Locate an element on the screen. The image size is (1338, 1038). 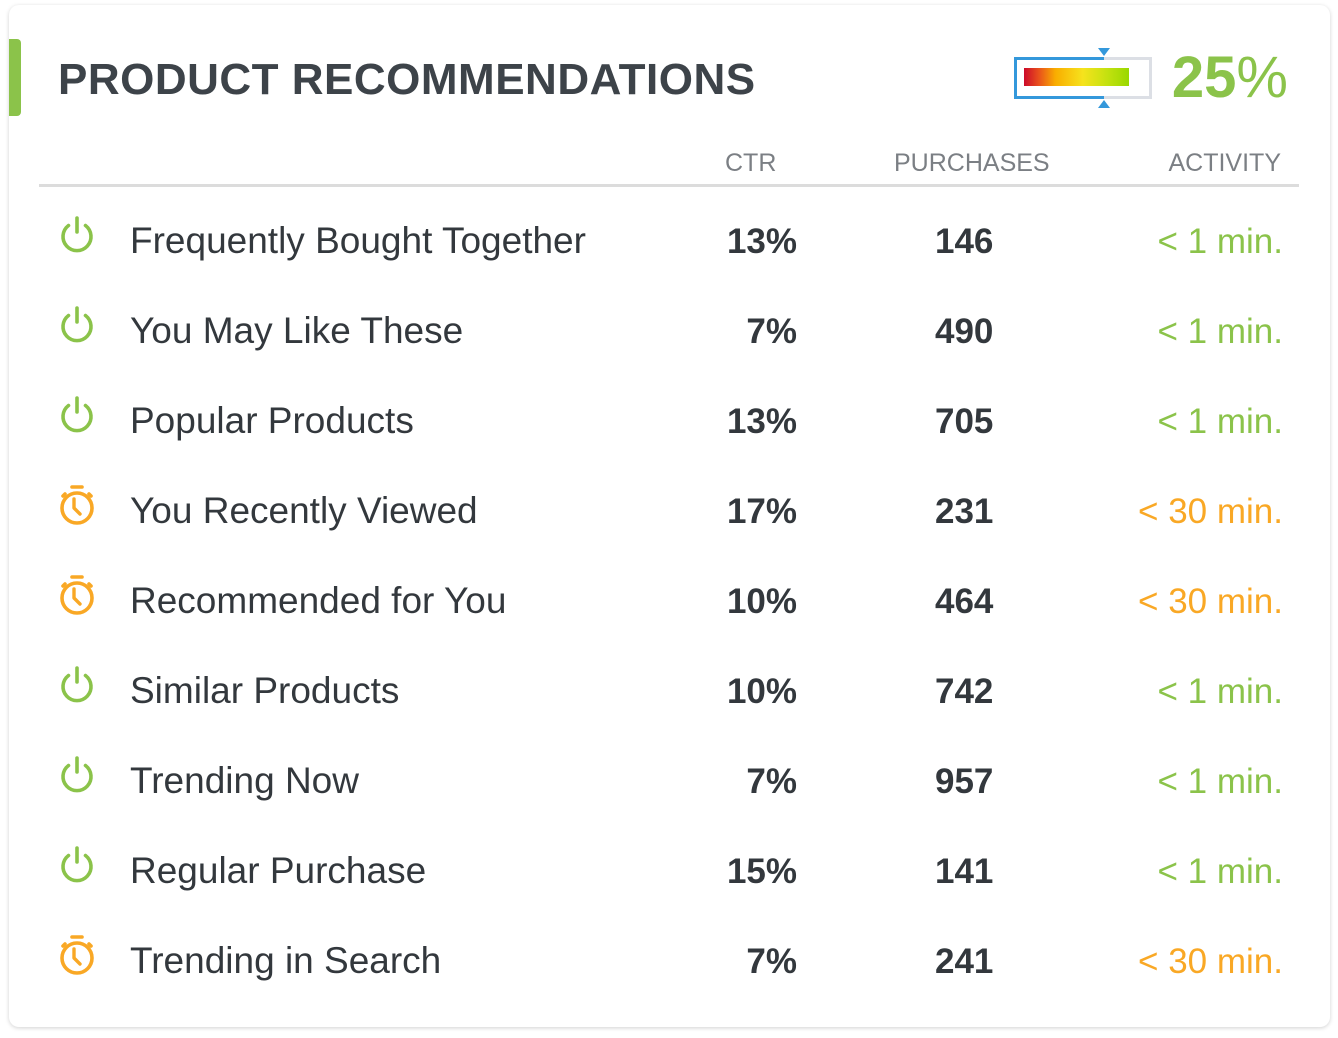
score-gauge is located at coordinates (1083, 78).